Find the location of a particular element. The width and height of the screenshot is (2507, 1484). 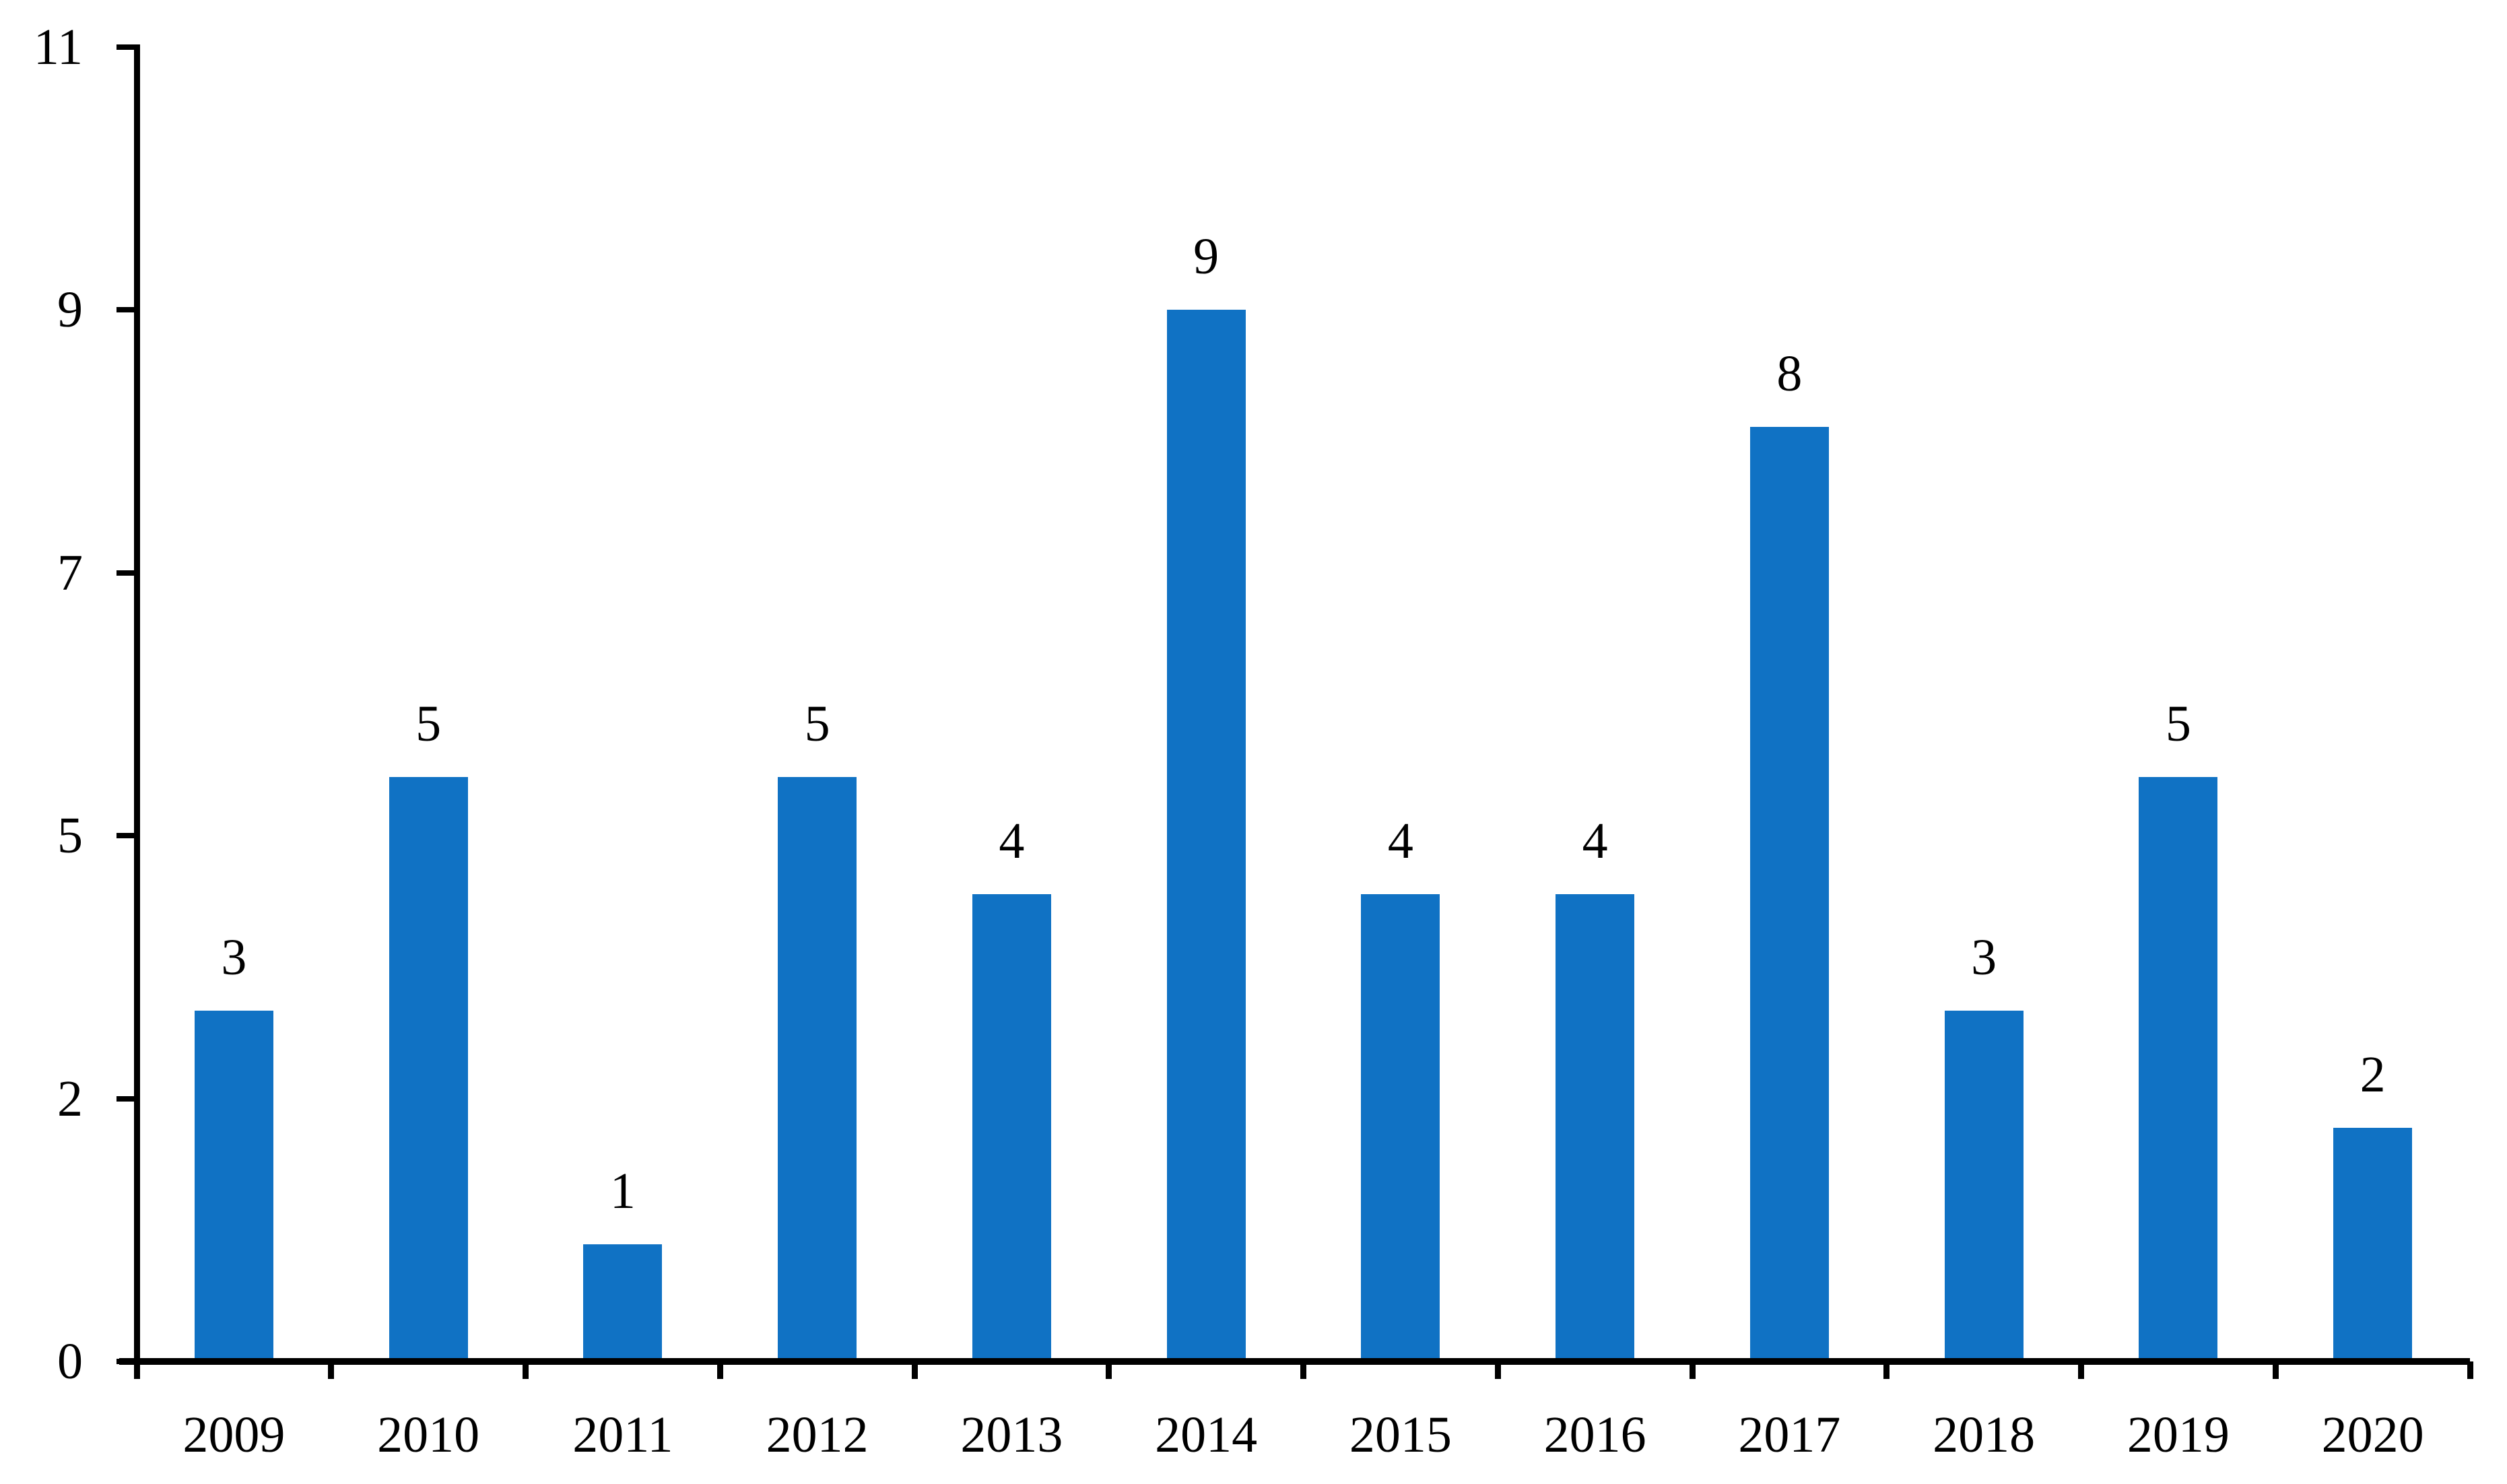

bar-2014 is located at coordinates (1206, 834).